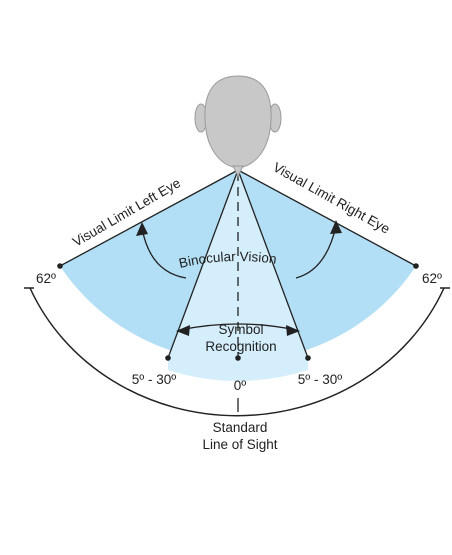 The image size is (452, 555). Describe the element at coordinates (293, 330) in the screenshot. I see `symbol-arrowhead-right` at that location.